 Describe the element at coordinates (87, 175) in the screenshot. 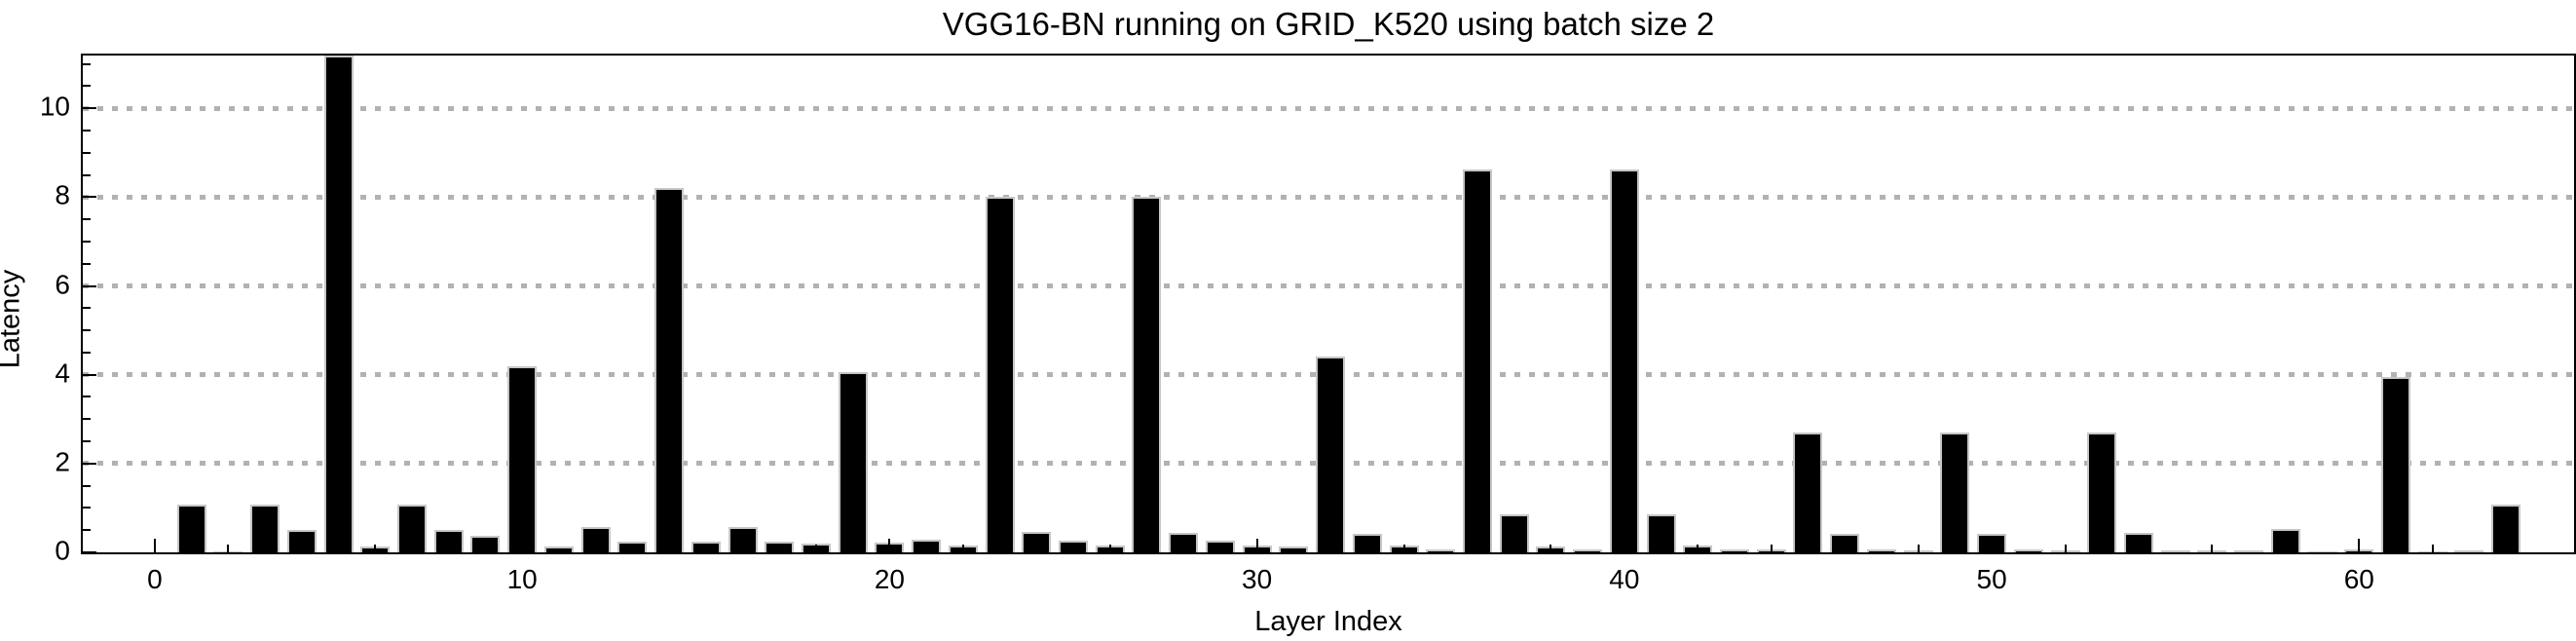

I see `y-minor-tick-8.5` at that location.